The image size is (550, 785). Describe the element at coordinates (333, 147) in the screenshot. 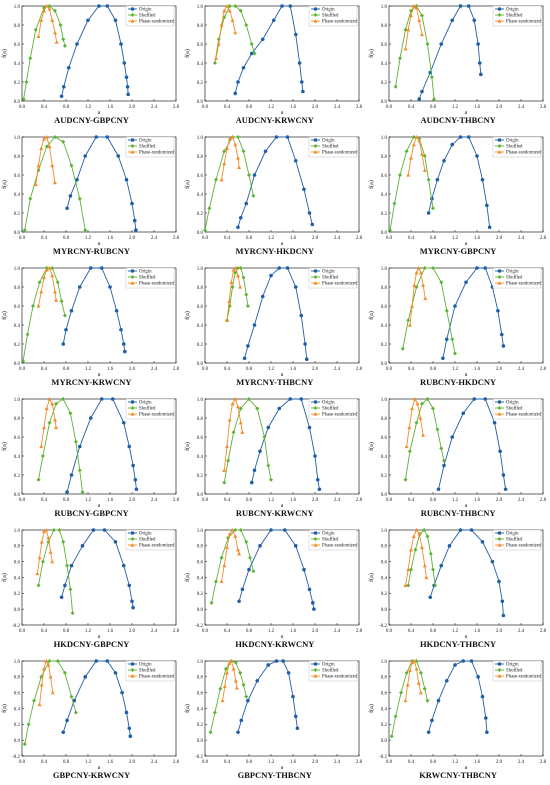

I see `legend-box` at that location.